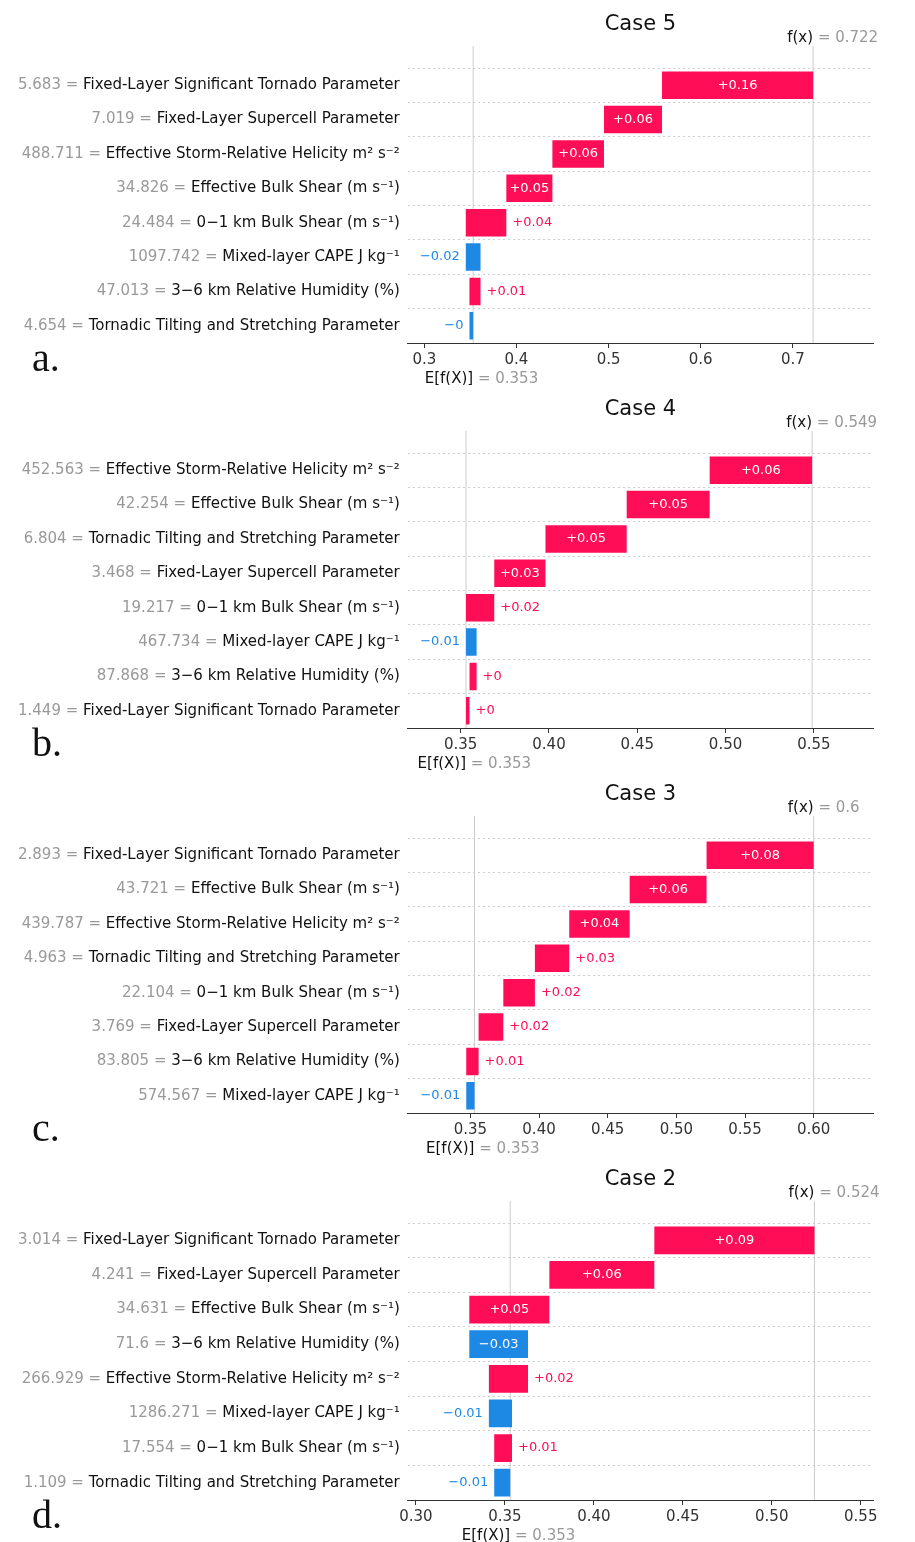 This screenshot has width=915, height=1542. I want to click on data-label: +0.16, so click(737, 84).